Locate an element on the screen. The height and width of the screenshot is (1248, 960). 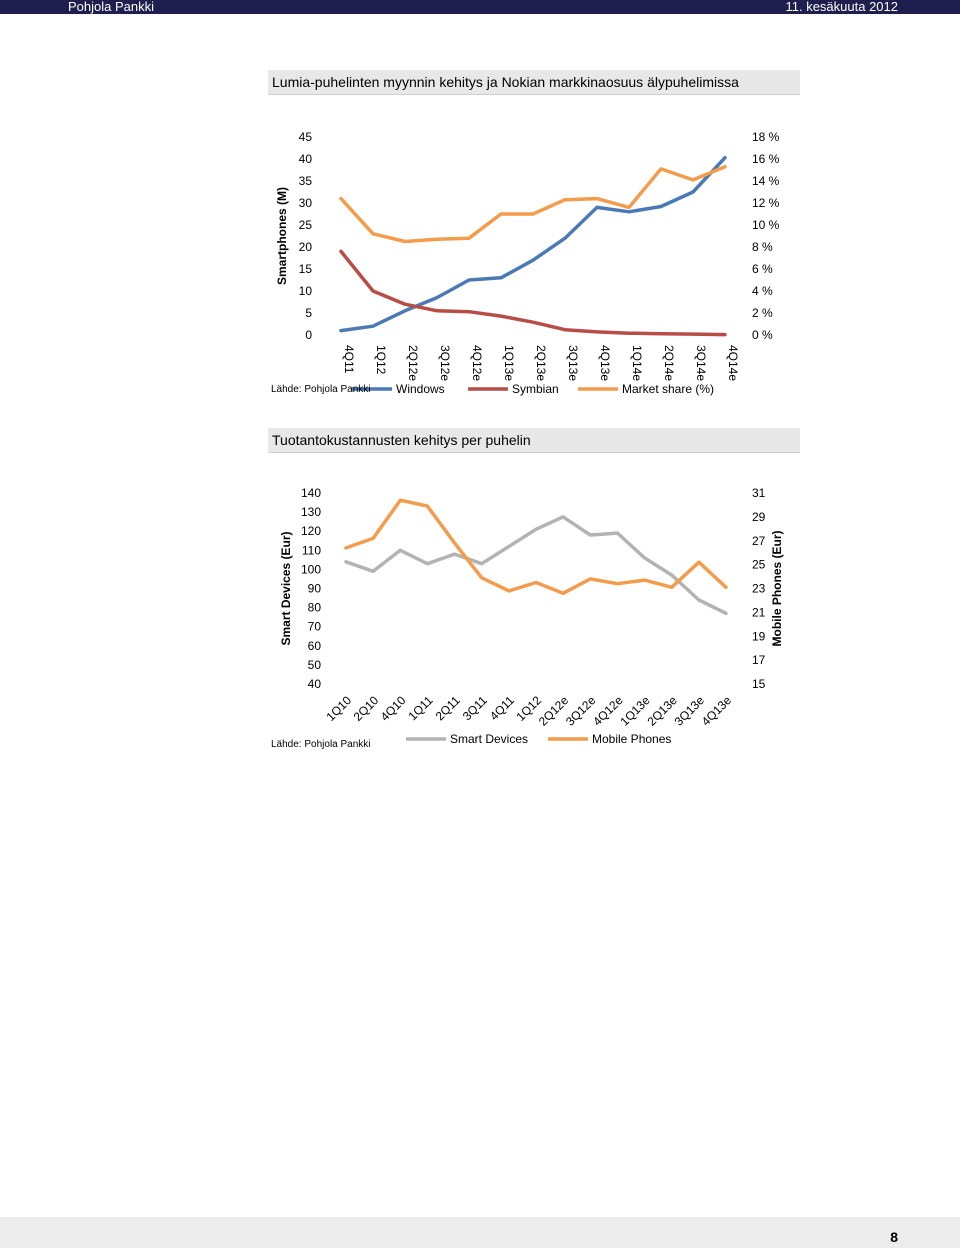
chart2-ytick-left: 100 is located at coordinates (311, 569).